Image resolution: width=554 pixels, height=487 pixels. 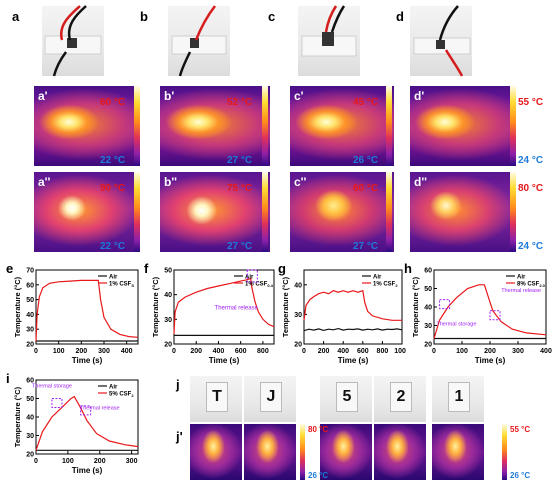 I want to click on letter-label: 5, so click(x=347, y=397).